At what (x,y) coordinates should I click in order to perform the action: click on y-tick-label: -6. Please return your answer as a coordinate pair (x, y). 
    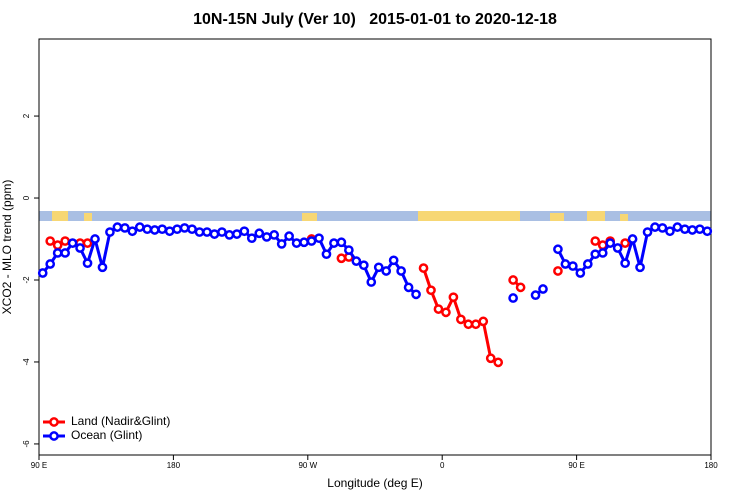
    Looking at the image, I should click on (26, 444).